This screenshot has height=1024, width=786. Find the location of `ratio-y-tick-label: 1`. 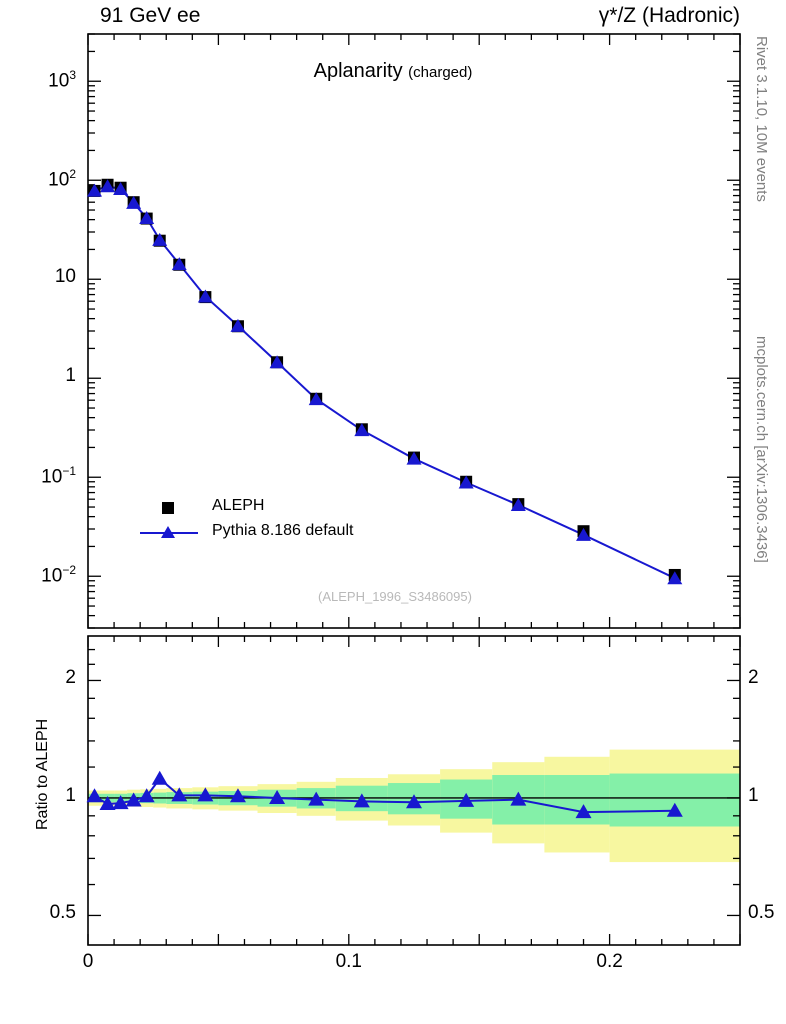

ratio-y-tick-label: 1 is located at coordinates (70, 795).